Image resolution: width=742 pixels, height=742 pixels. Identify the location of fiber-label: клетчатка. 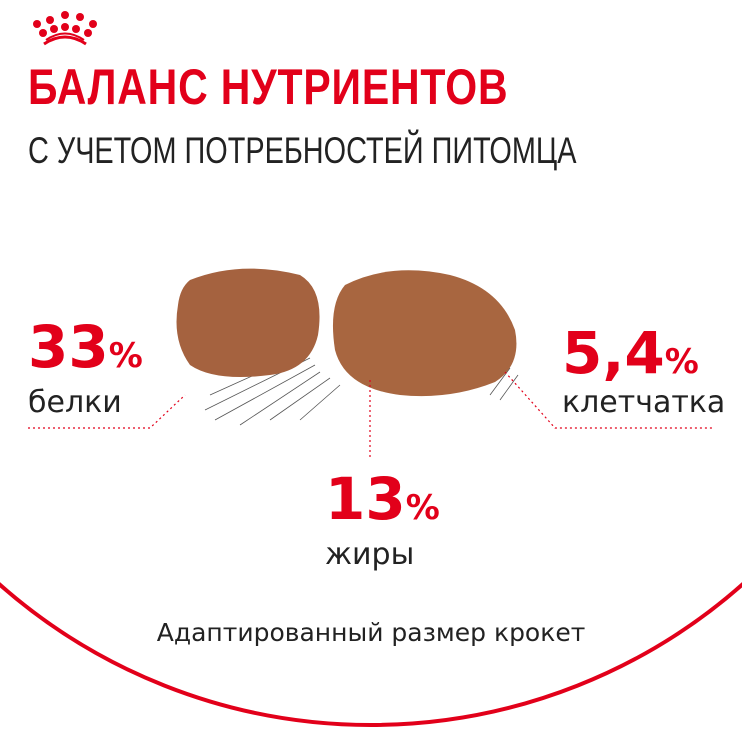
(644, 402).